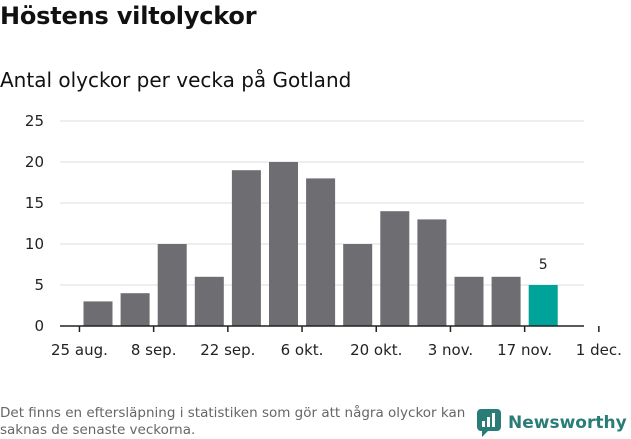  What do you see at coordinates (227, 350) in the screenshot?
I see `x-tick-label: 22 sep.` at bounding box center [227, 350].